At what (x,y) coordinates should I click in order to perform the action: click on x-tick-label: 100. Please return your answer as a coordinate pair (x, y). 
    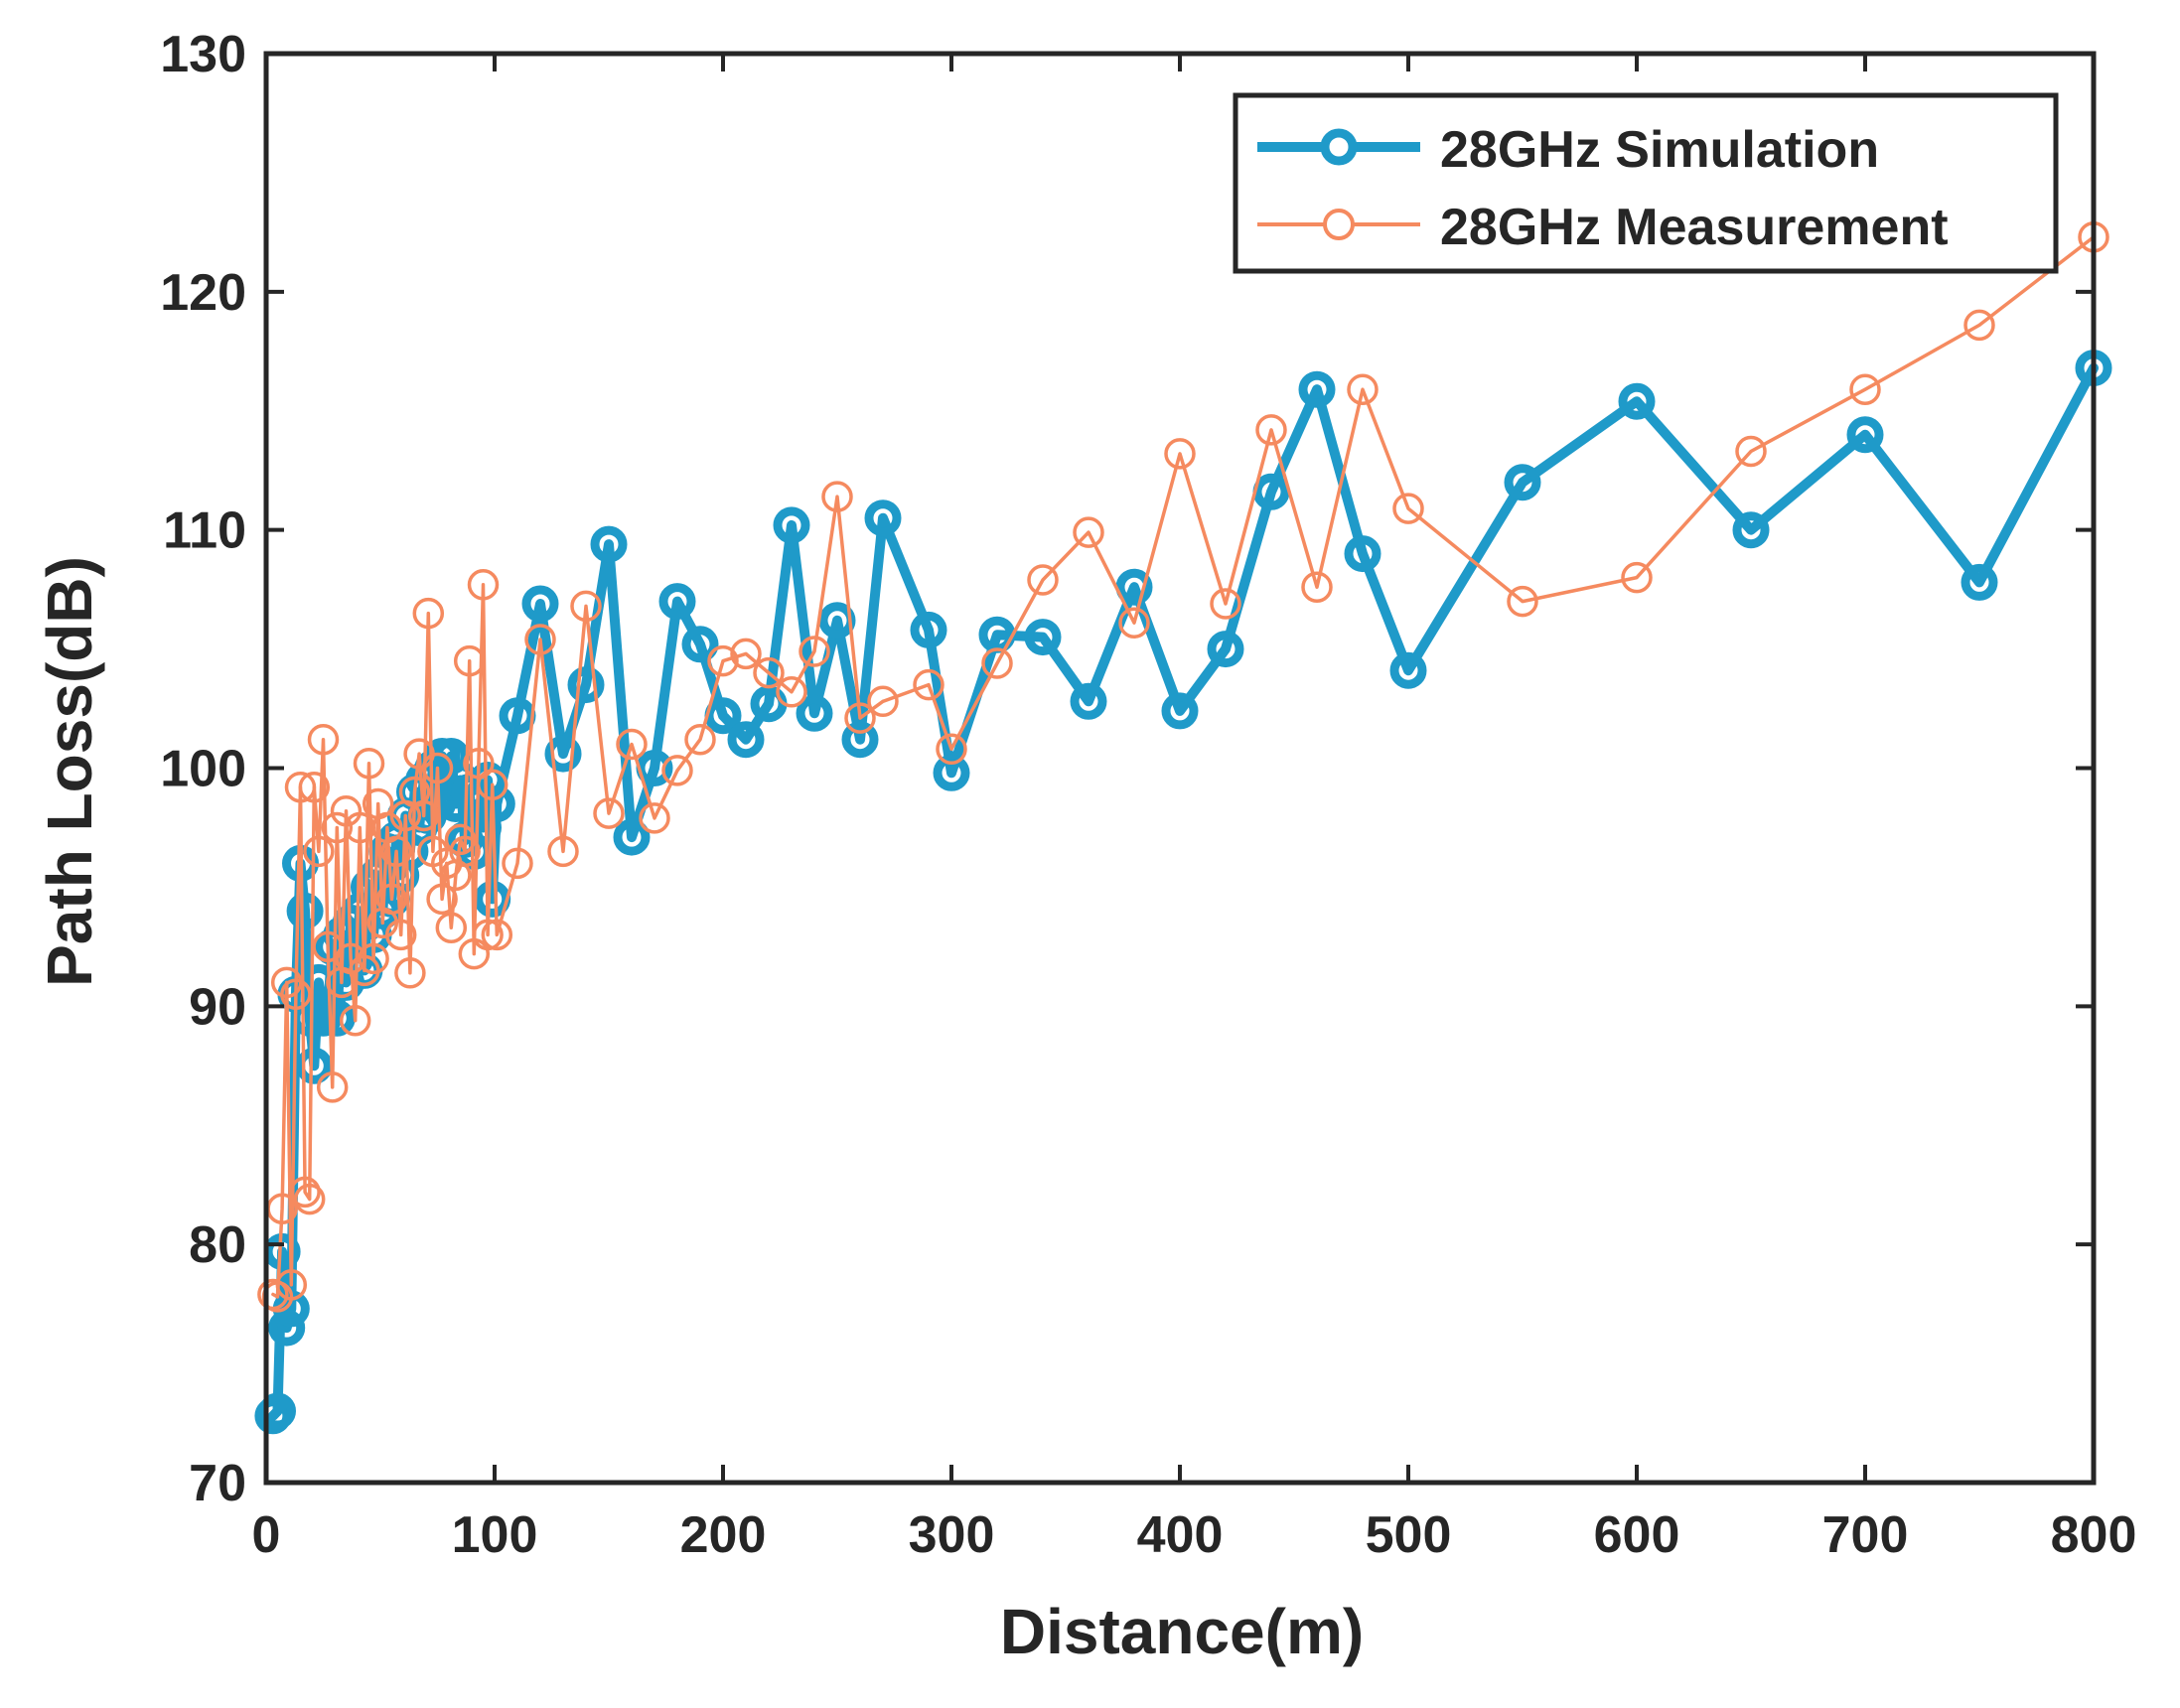
    Looking at the image, I should click on (495, 1535).